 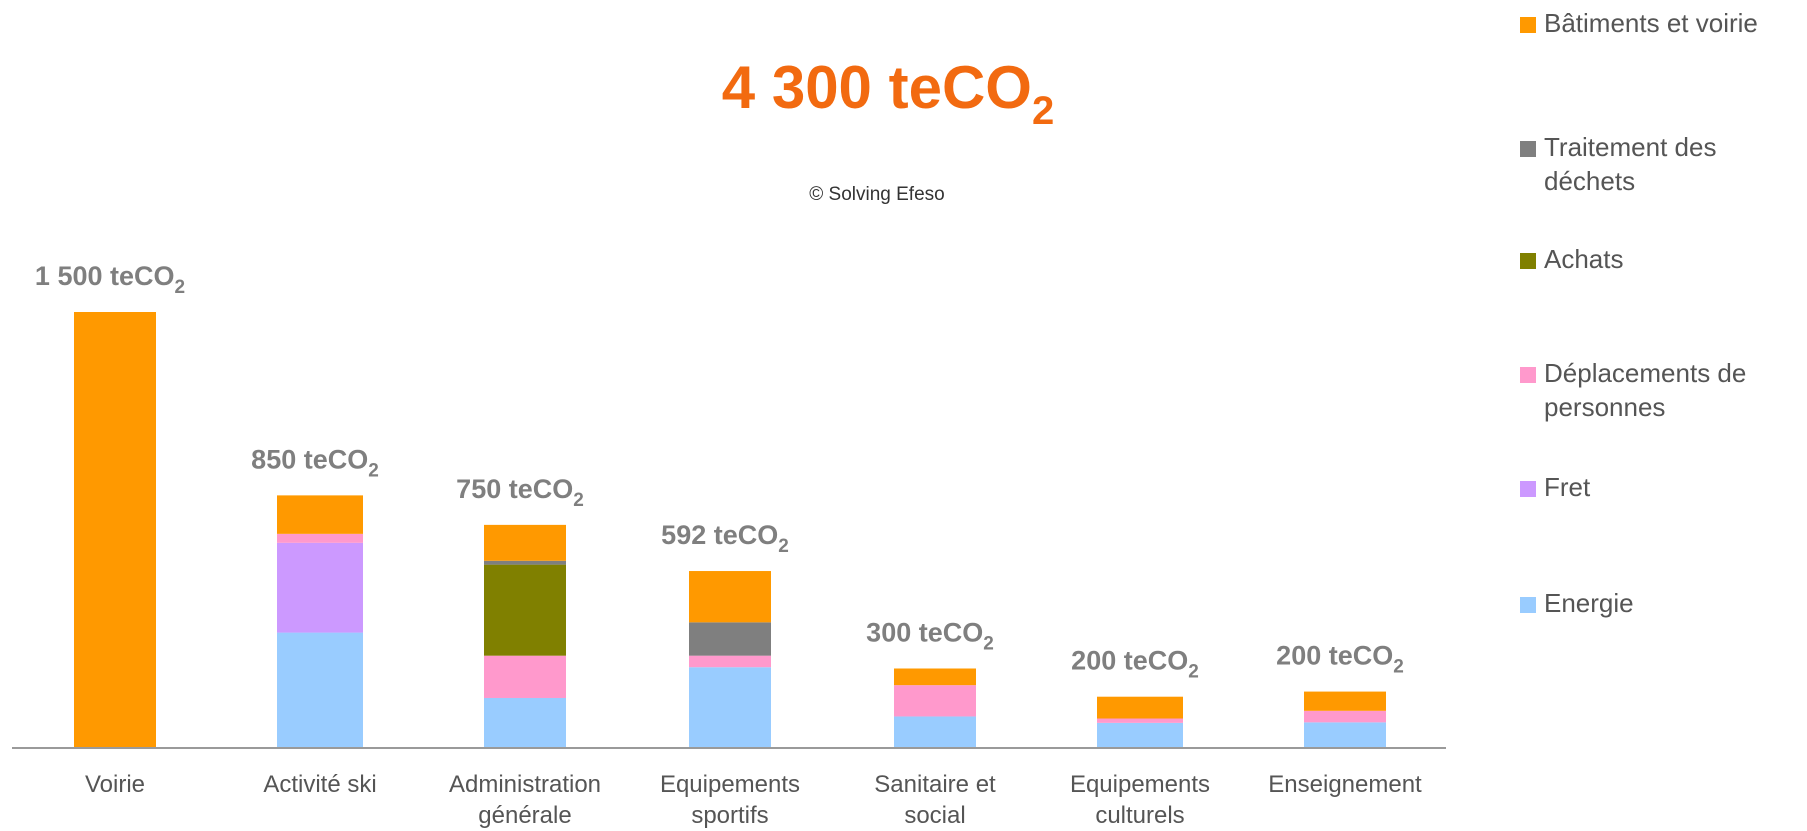 I want to click on bar-segment-2-energie, so click(x=320, y=690).